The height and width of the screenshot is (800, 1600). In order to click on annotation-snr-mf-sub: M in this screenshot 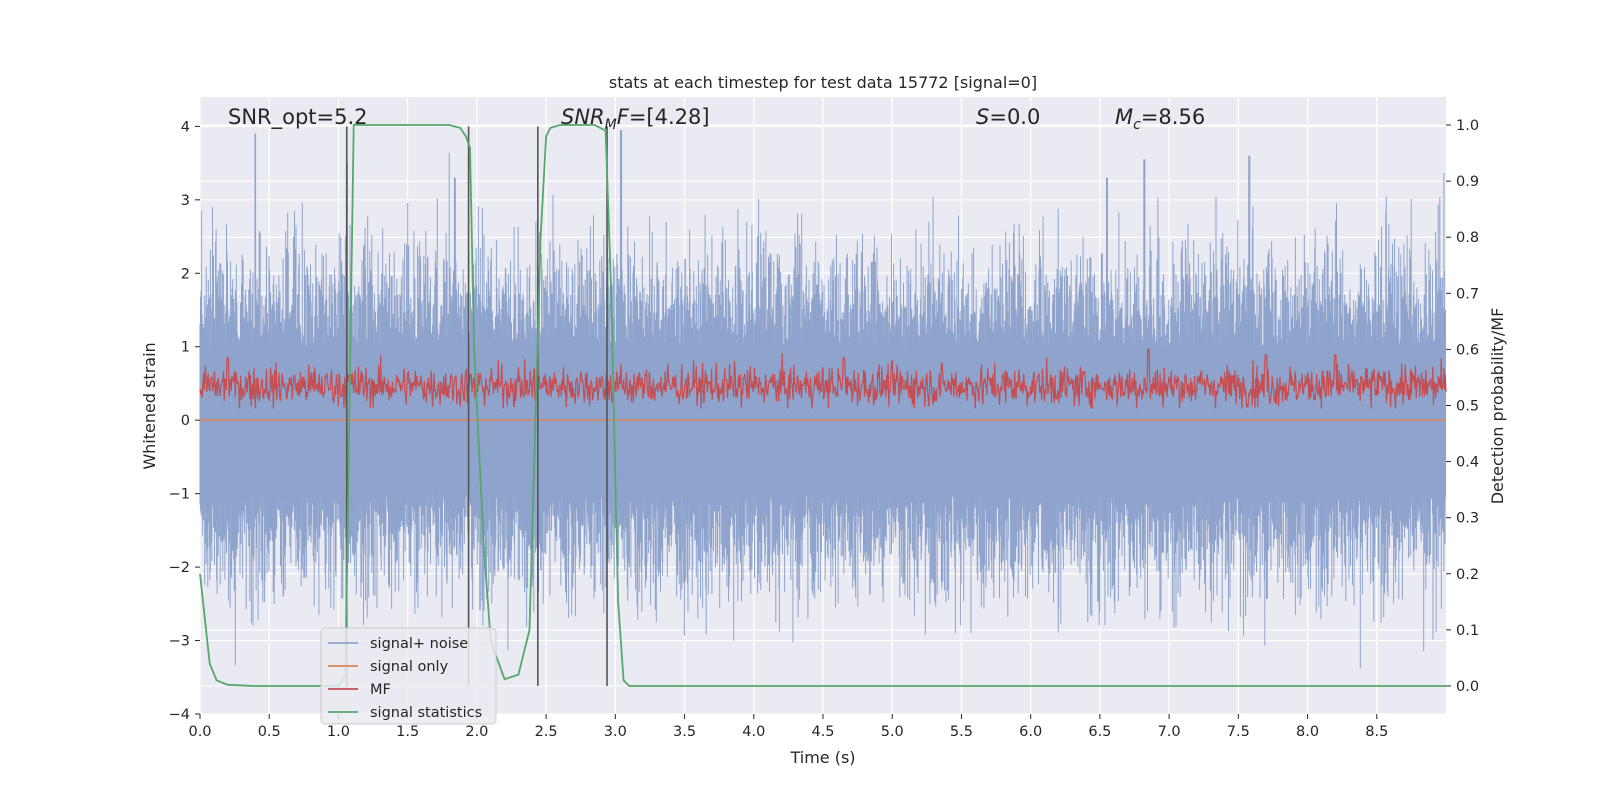, I will do `click(611, 125)`.